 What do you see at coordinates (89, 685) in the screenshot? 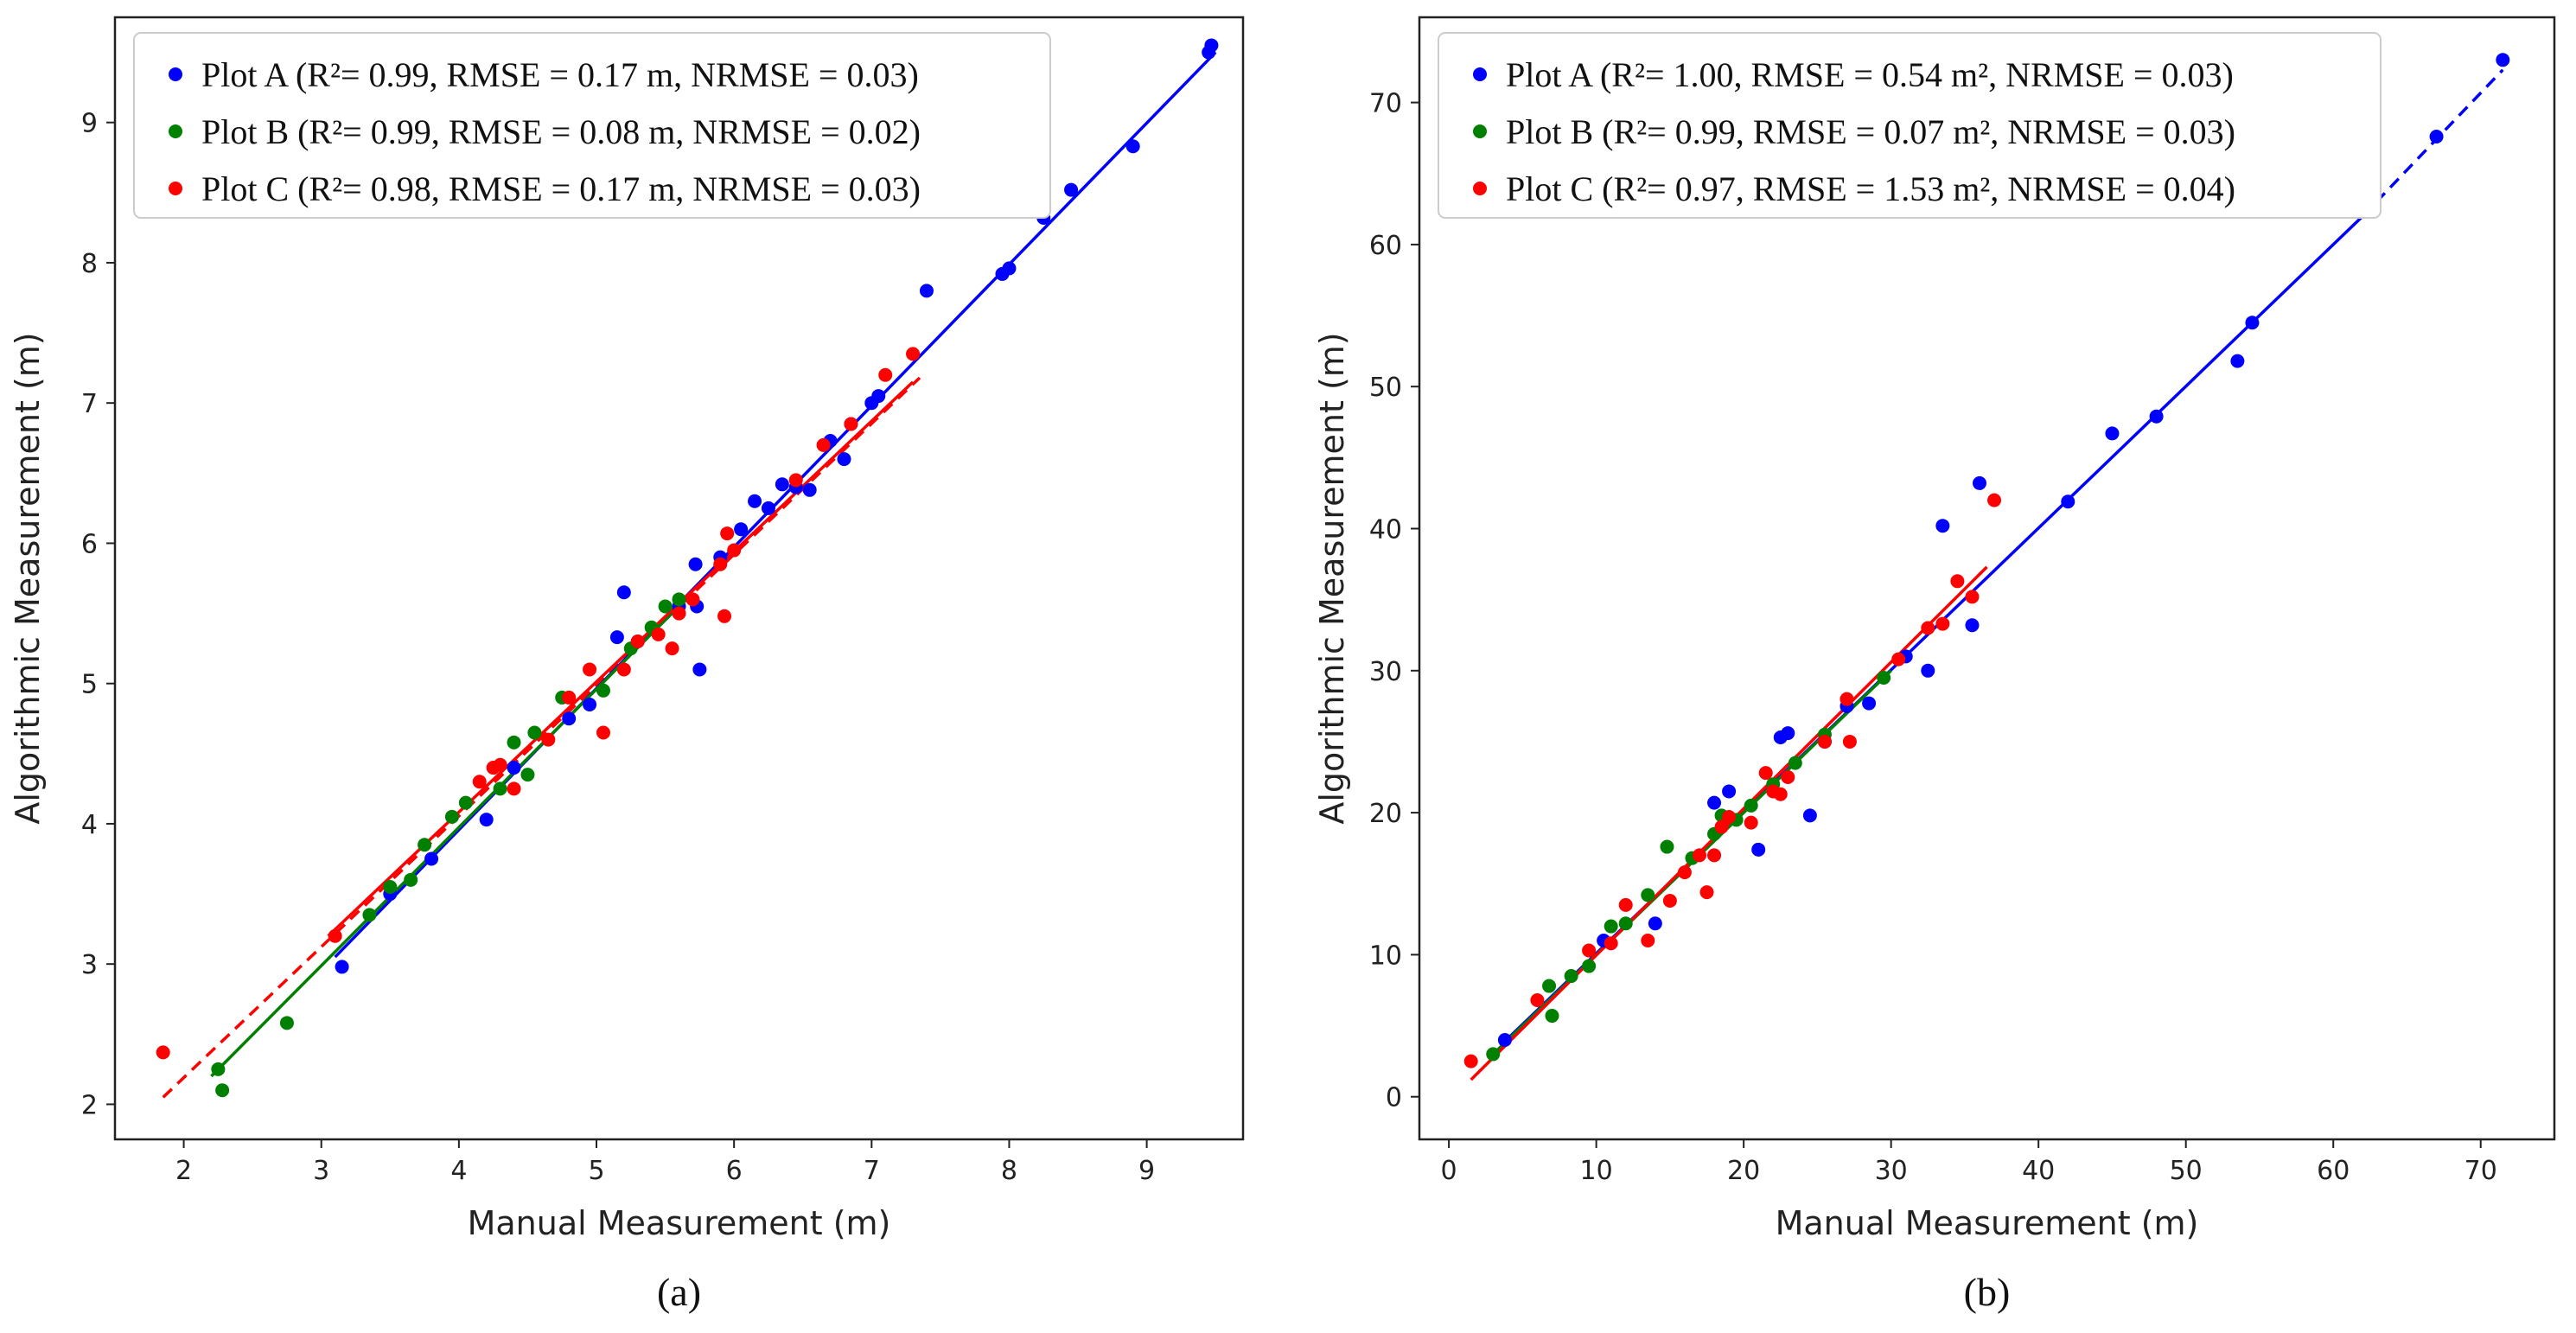
I see `y-tick-label: 5` at bounding box center [89, 685].